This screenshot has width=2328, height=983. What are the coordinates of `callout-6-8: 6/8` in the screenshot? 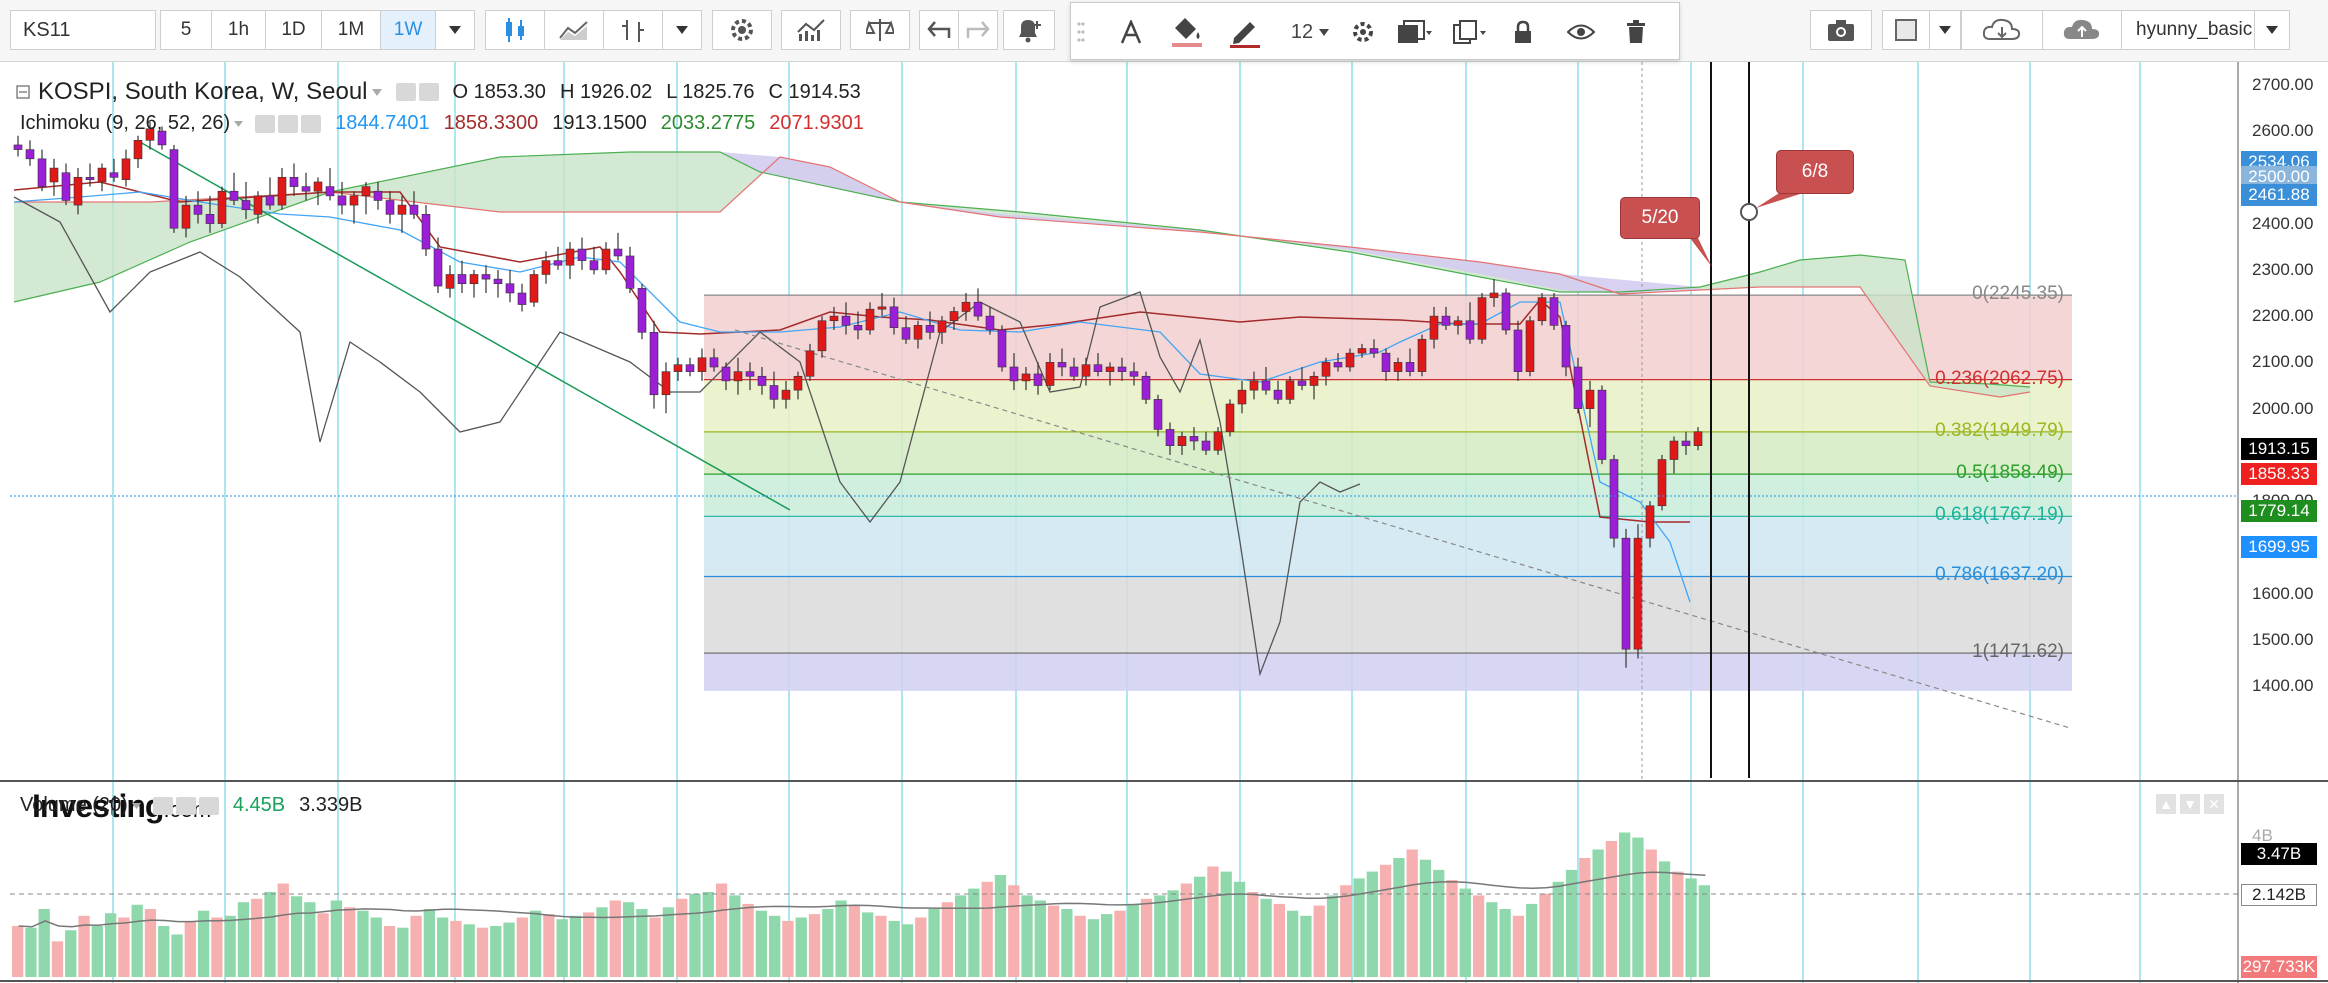 It's located at (1815, 172).